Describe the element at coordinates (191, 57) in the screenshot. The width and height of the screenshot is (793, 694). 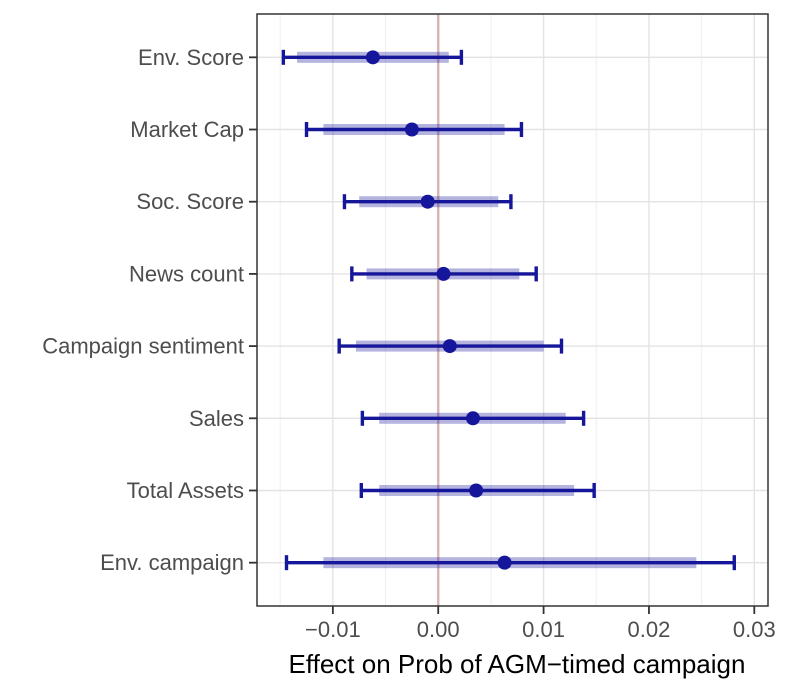
I see `y-axis-label: Env. Score` at that location.